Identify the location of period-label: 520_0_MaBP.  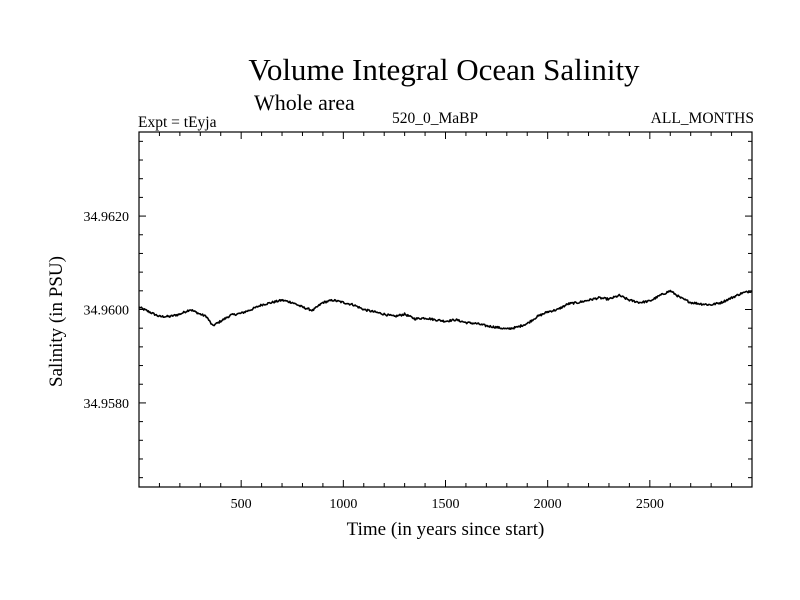
(435, 118).